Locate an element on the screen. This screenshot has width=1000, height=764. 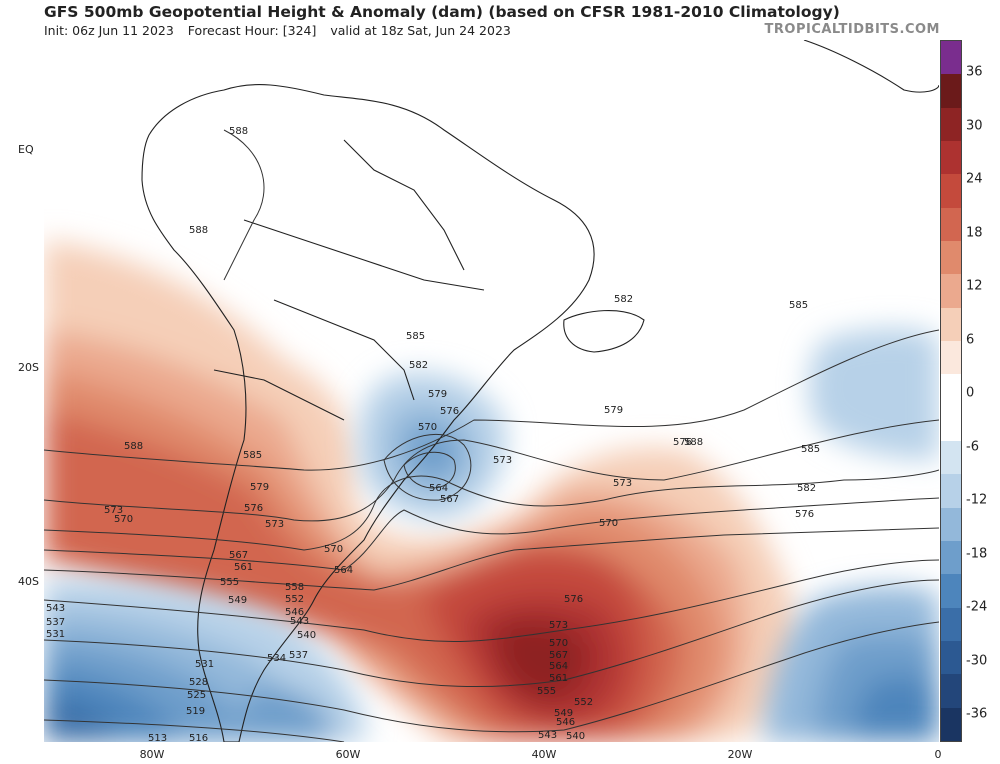
colorbar-tick-label: -36 is located at coordinates (977, 714).